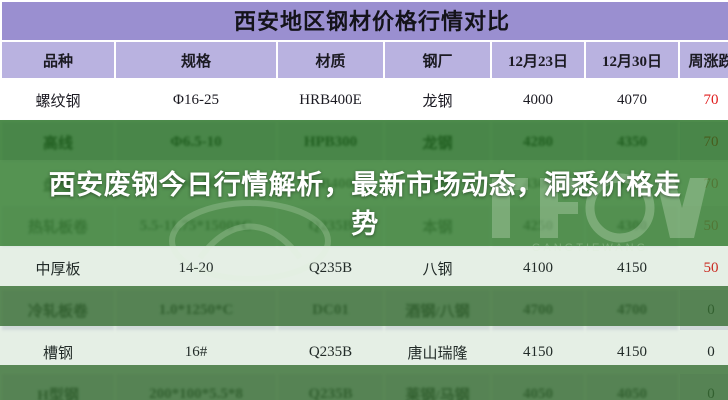 This screenshot has width=728, height=400. I want to click on column-header-date-2: 12月30日, so click(632, 60).